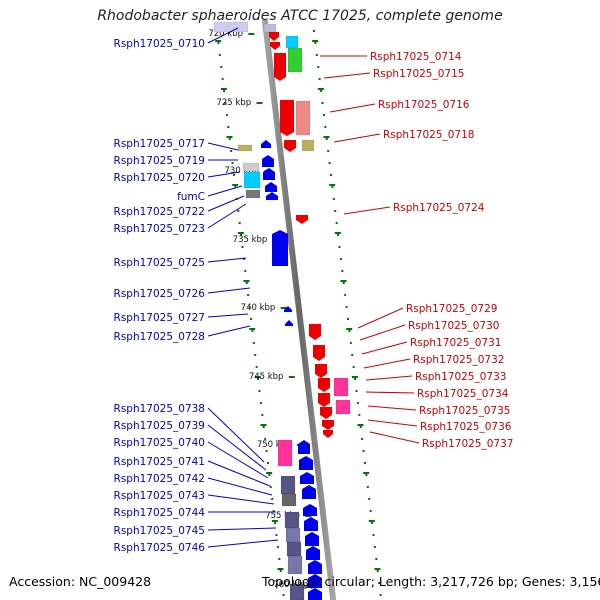 Image resolution: width=600 pixels, height=600 pixels. What do you see at coordinates (274, 445) in the screenshot?
I see `tick-label: 750 kbp` at bounding box center [274, 445].